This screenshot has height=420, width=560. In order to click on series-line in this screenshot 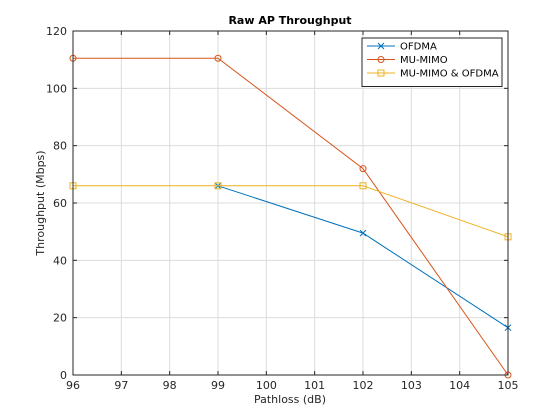, I will do `click(291, 211)`.